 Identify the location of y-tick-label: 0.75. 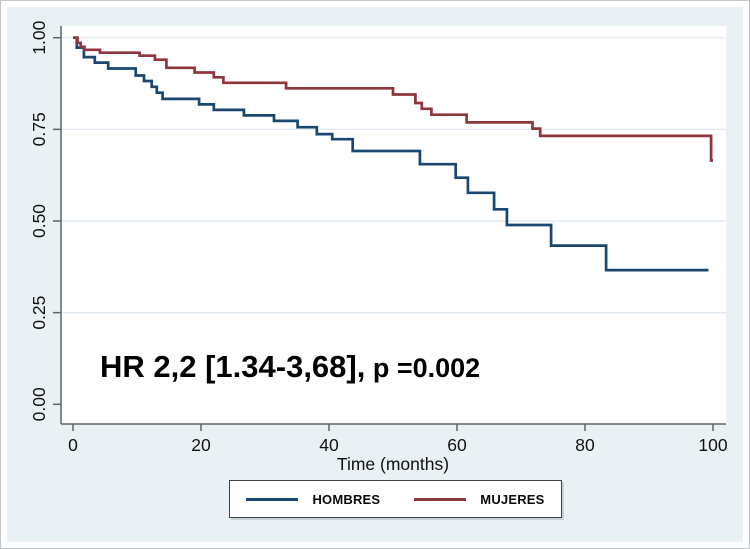
(39, 129).